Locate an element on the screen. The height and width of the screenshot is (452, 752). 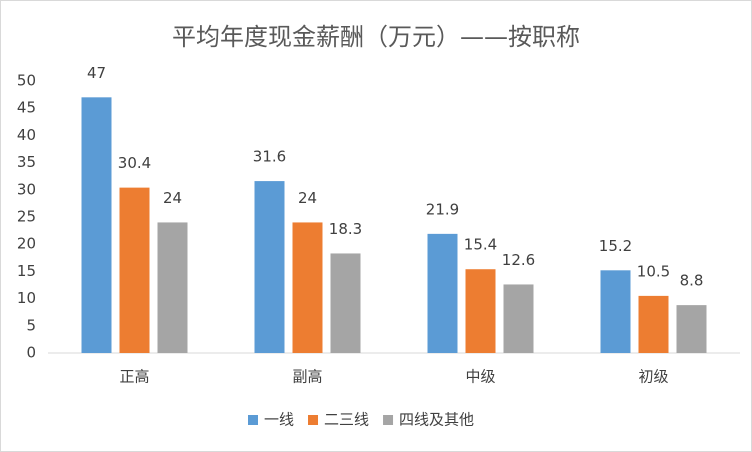
data-label: 15.2 is located at coordinates (615, 246).